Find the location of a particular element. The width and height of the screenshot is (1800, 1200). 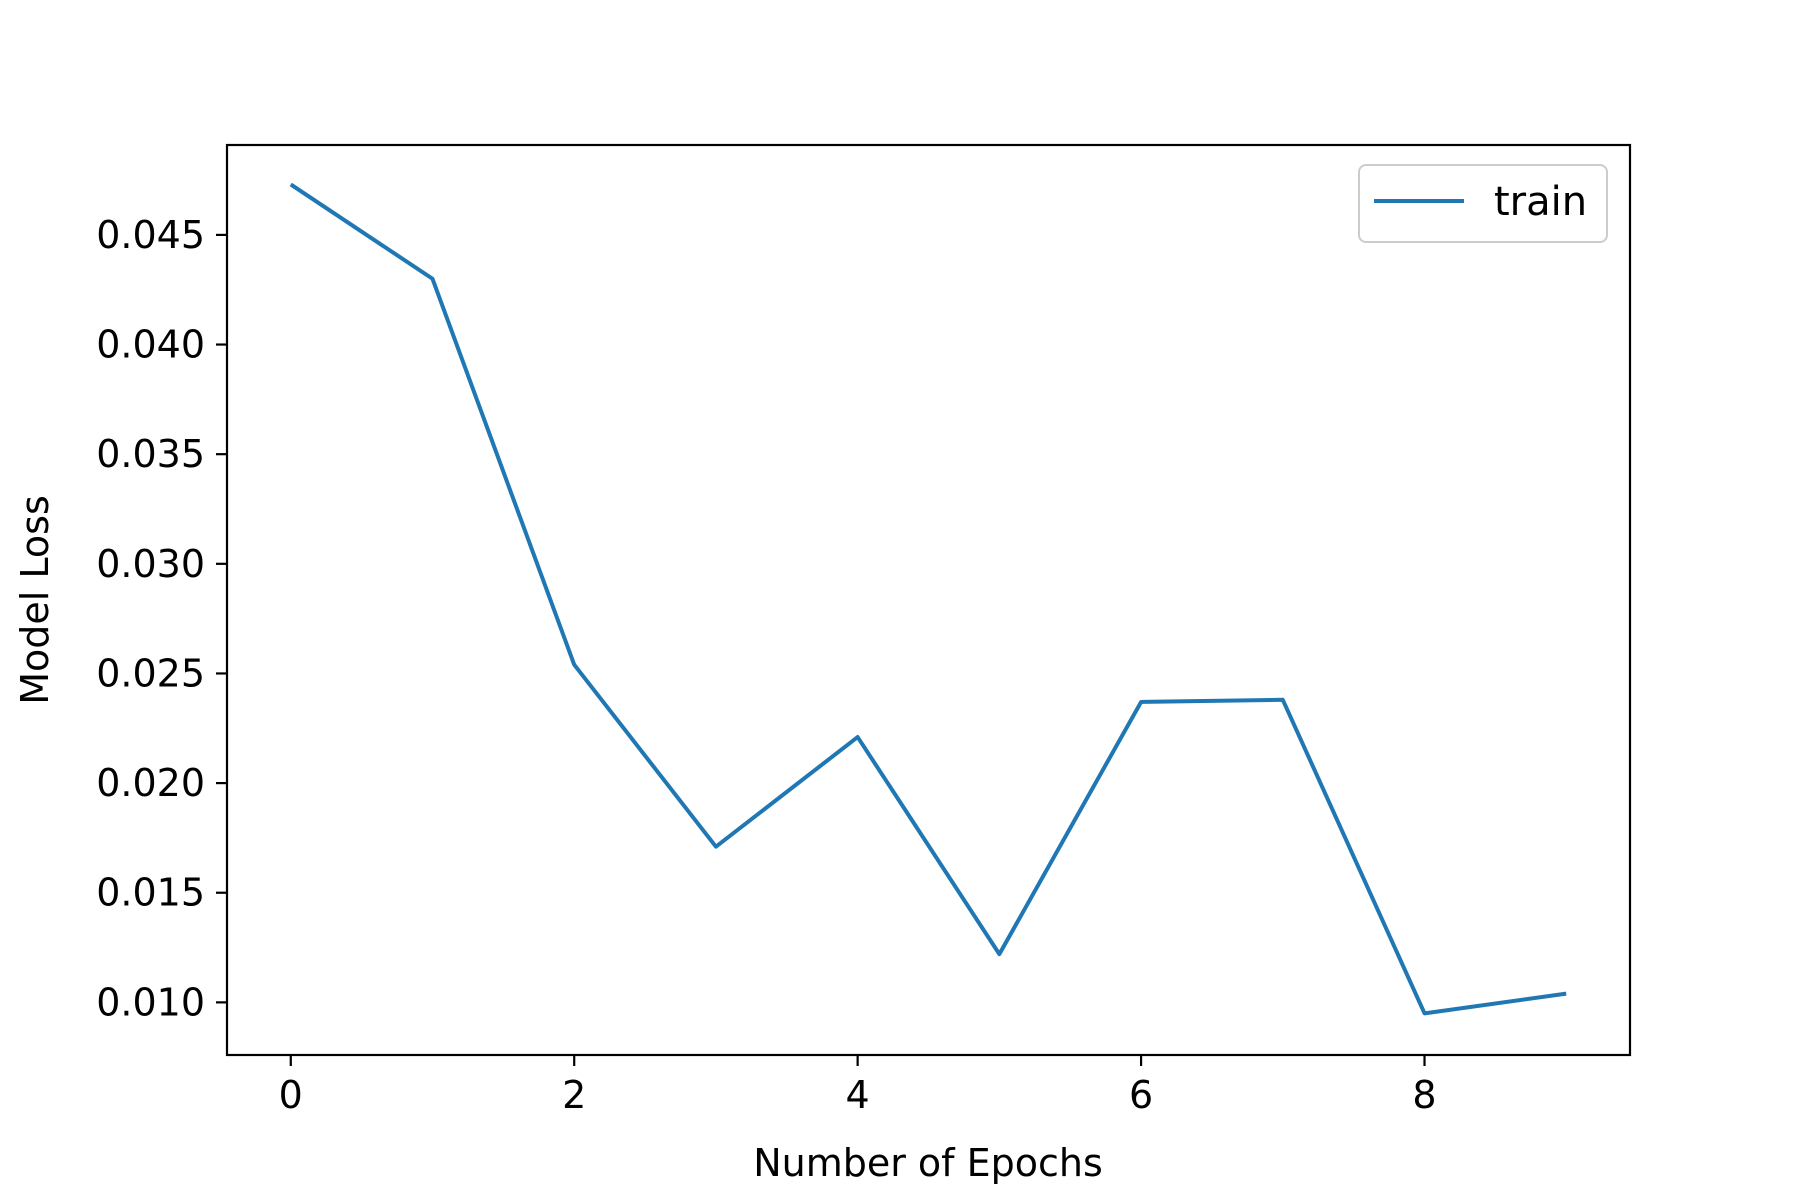

y-tick-label: 0.020 is located at coordinates (150, 783).